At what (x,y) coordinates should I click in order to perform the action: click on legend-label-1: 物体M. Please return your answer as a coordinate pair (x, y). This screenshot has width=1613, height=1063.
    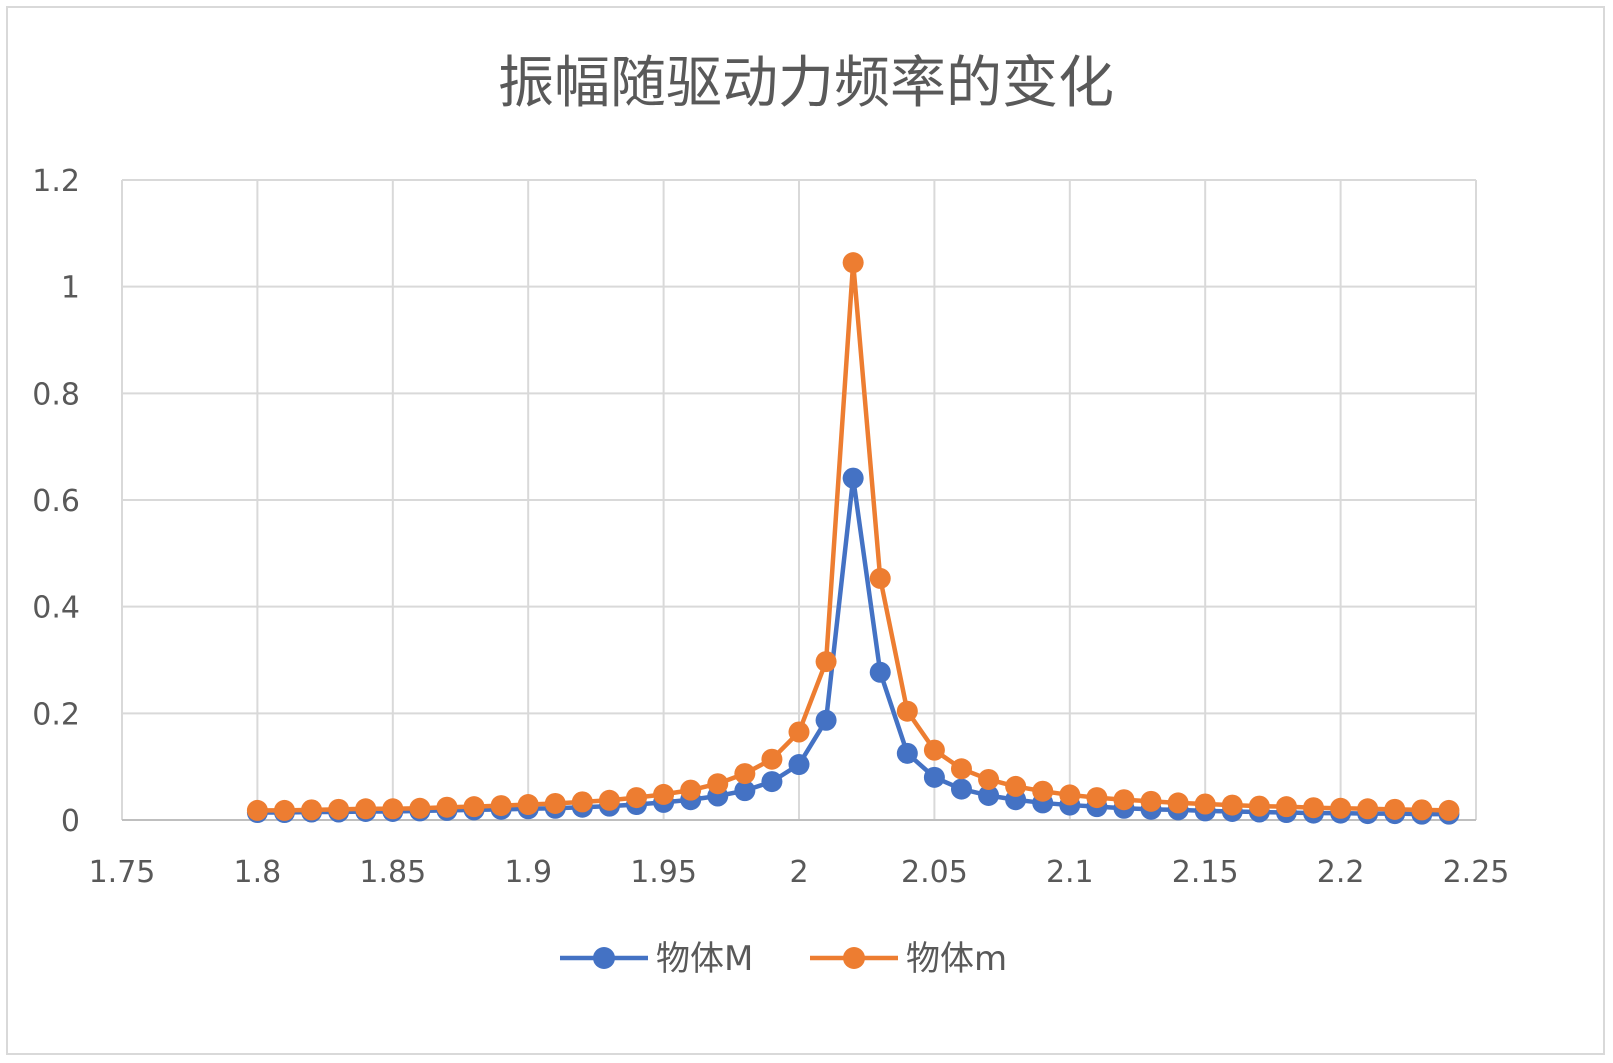
    Looking at the image, I should click on (704, 959).